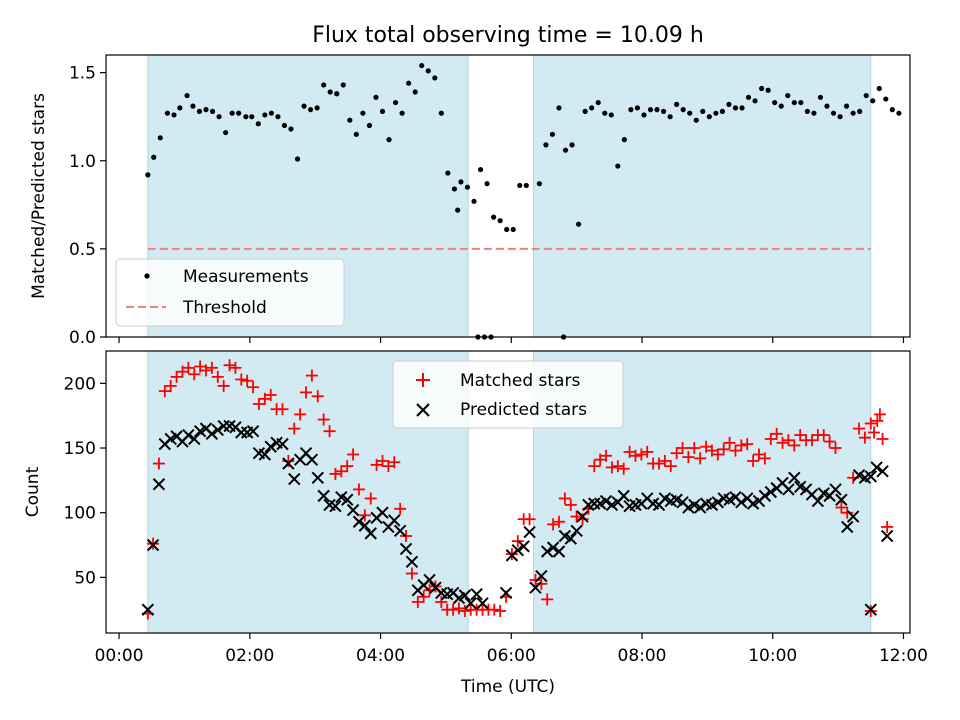 The height and width of the screenshot is (720, 960). Describe the element at coordinates (380, 656) in the screenshot. I see `x-tick-label: 04:00` at that location.